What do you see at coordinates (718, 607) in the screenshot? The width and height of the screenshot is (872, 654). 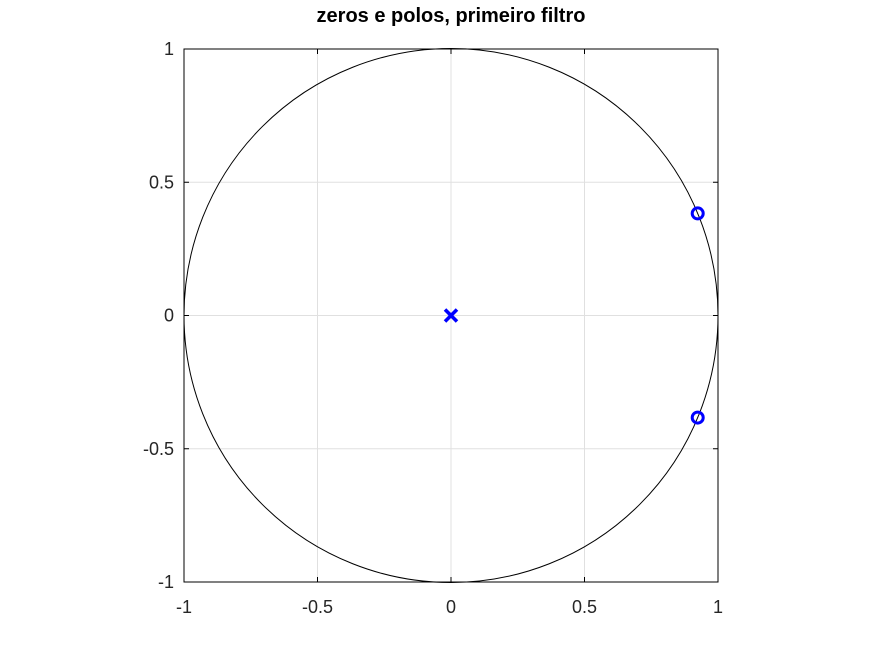 I see `x-tick-label: 1` at bounding box center [718, 607].